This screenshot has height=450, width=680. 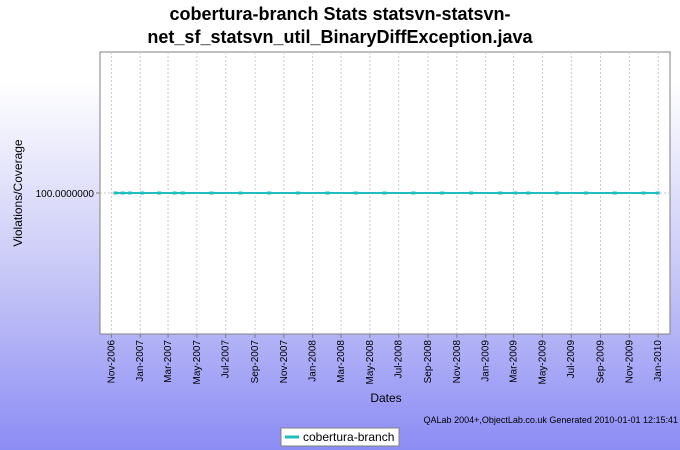 I want to click on x-tick-label: Nov-2009, so click(x=629, y=362).